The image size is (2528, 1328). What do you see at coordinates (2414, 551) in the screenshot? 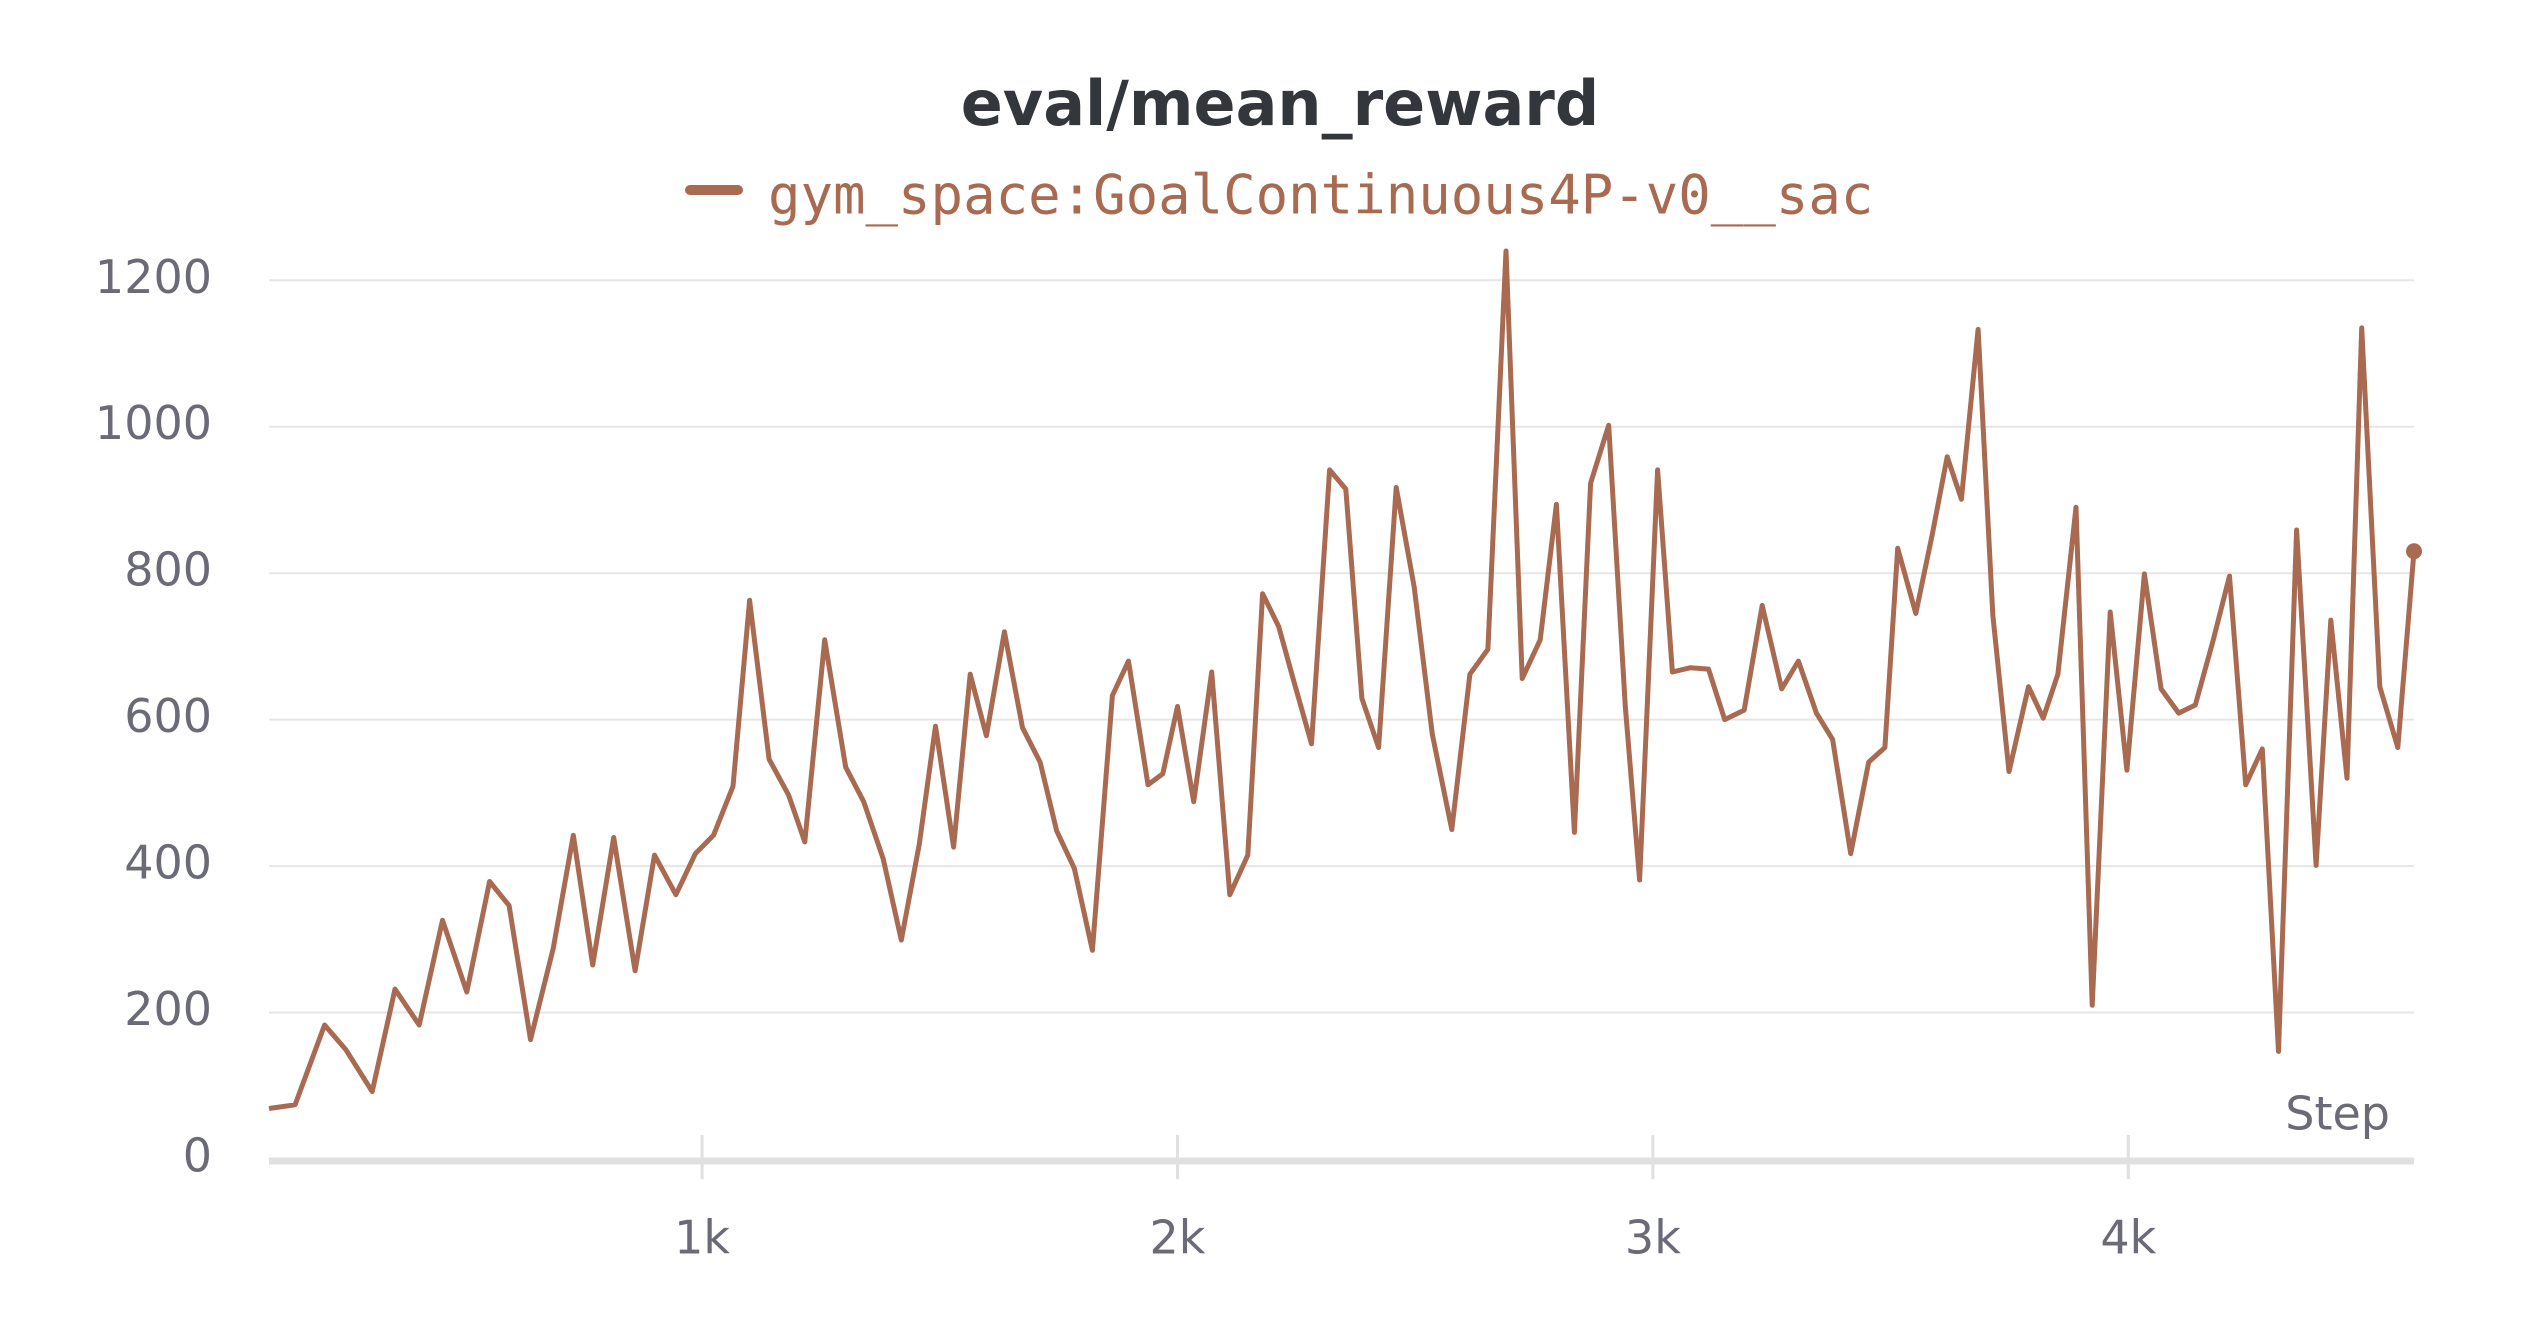
I see `end-point` at bounding box center [2414, 551].